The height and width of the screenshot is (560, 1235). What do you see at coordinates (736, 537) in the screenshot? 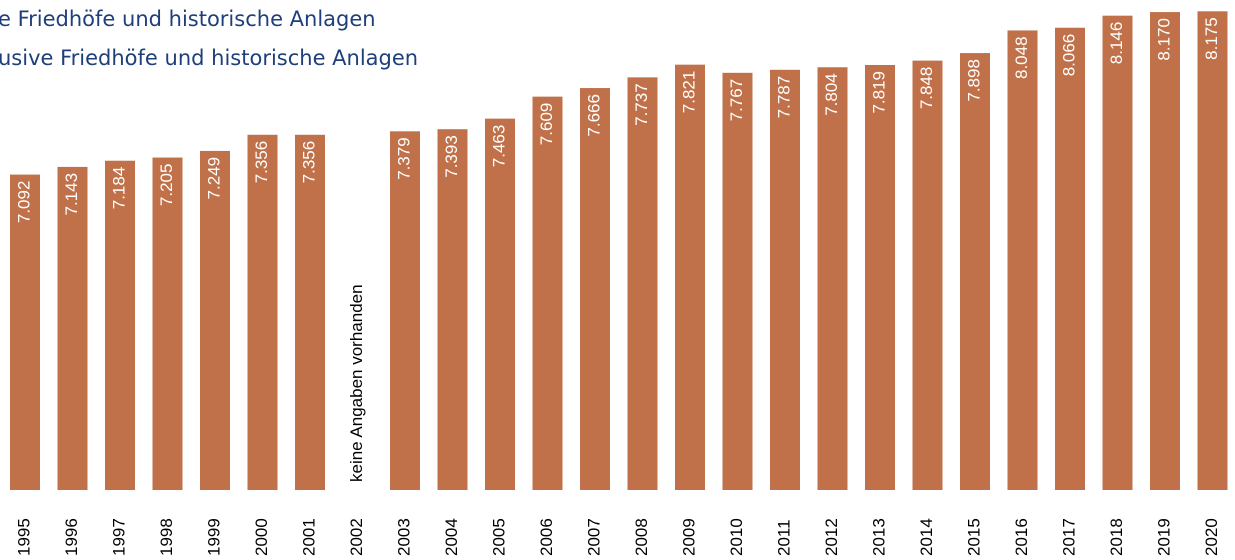
I see `x-tick-label: 2010` at bounding box center [736, 537].